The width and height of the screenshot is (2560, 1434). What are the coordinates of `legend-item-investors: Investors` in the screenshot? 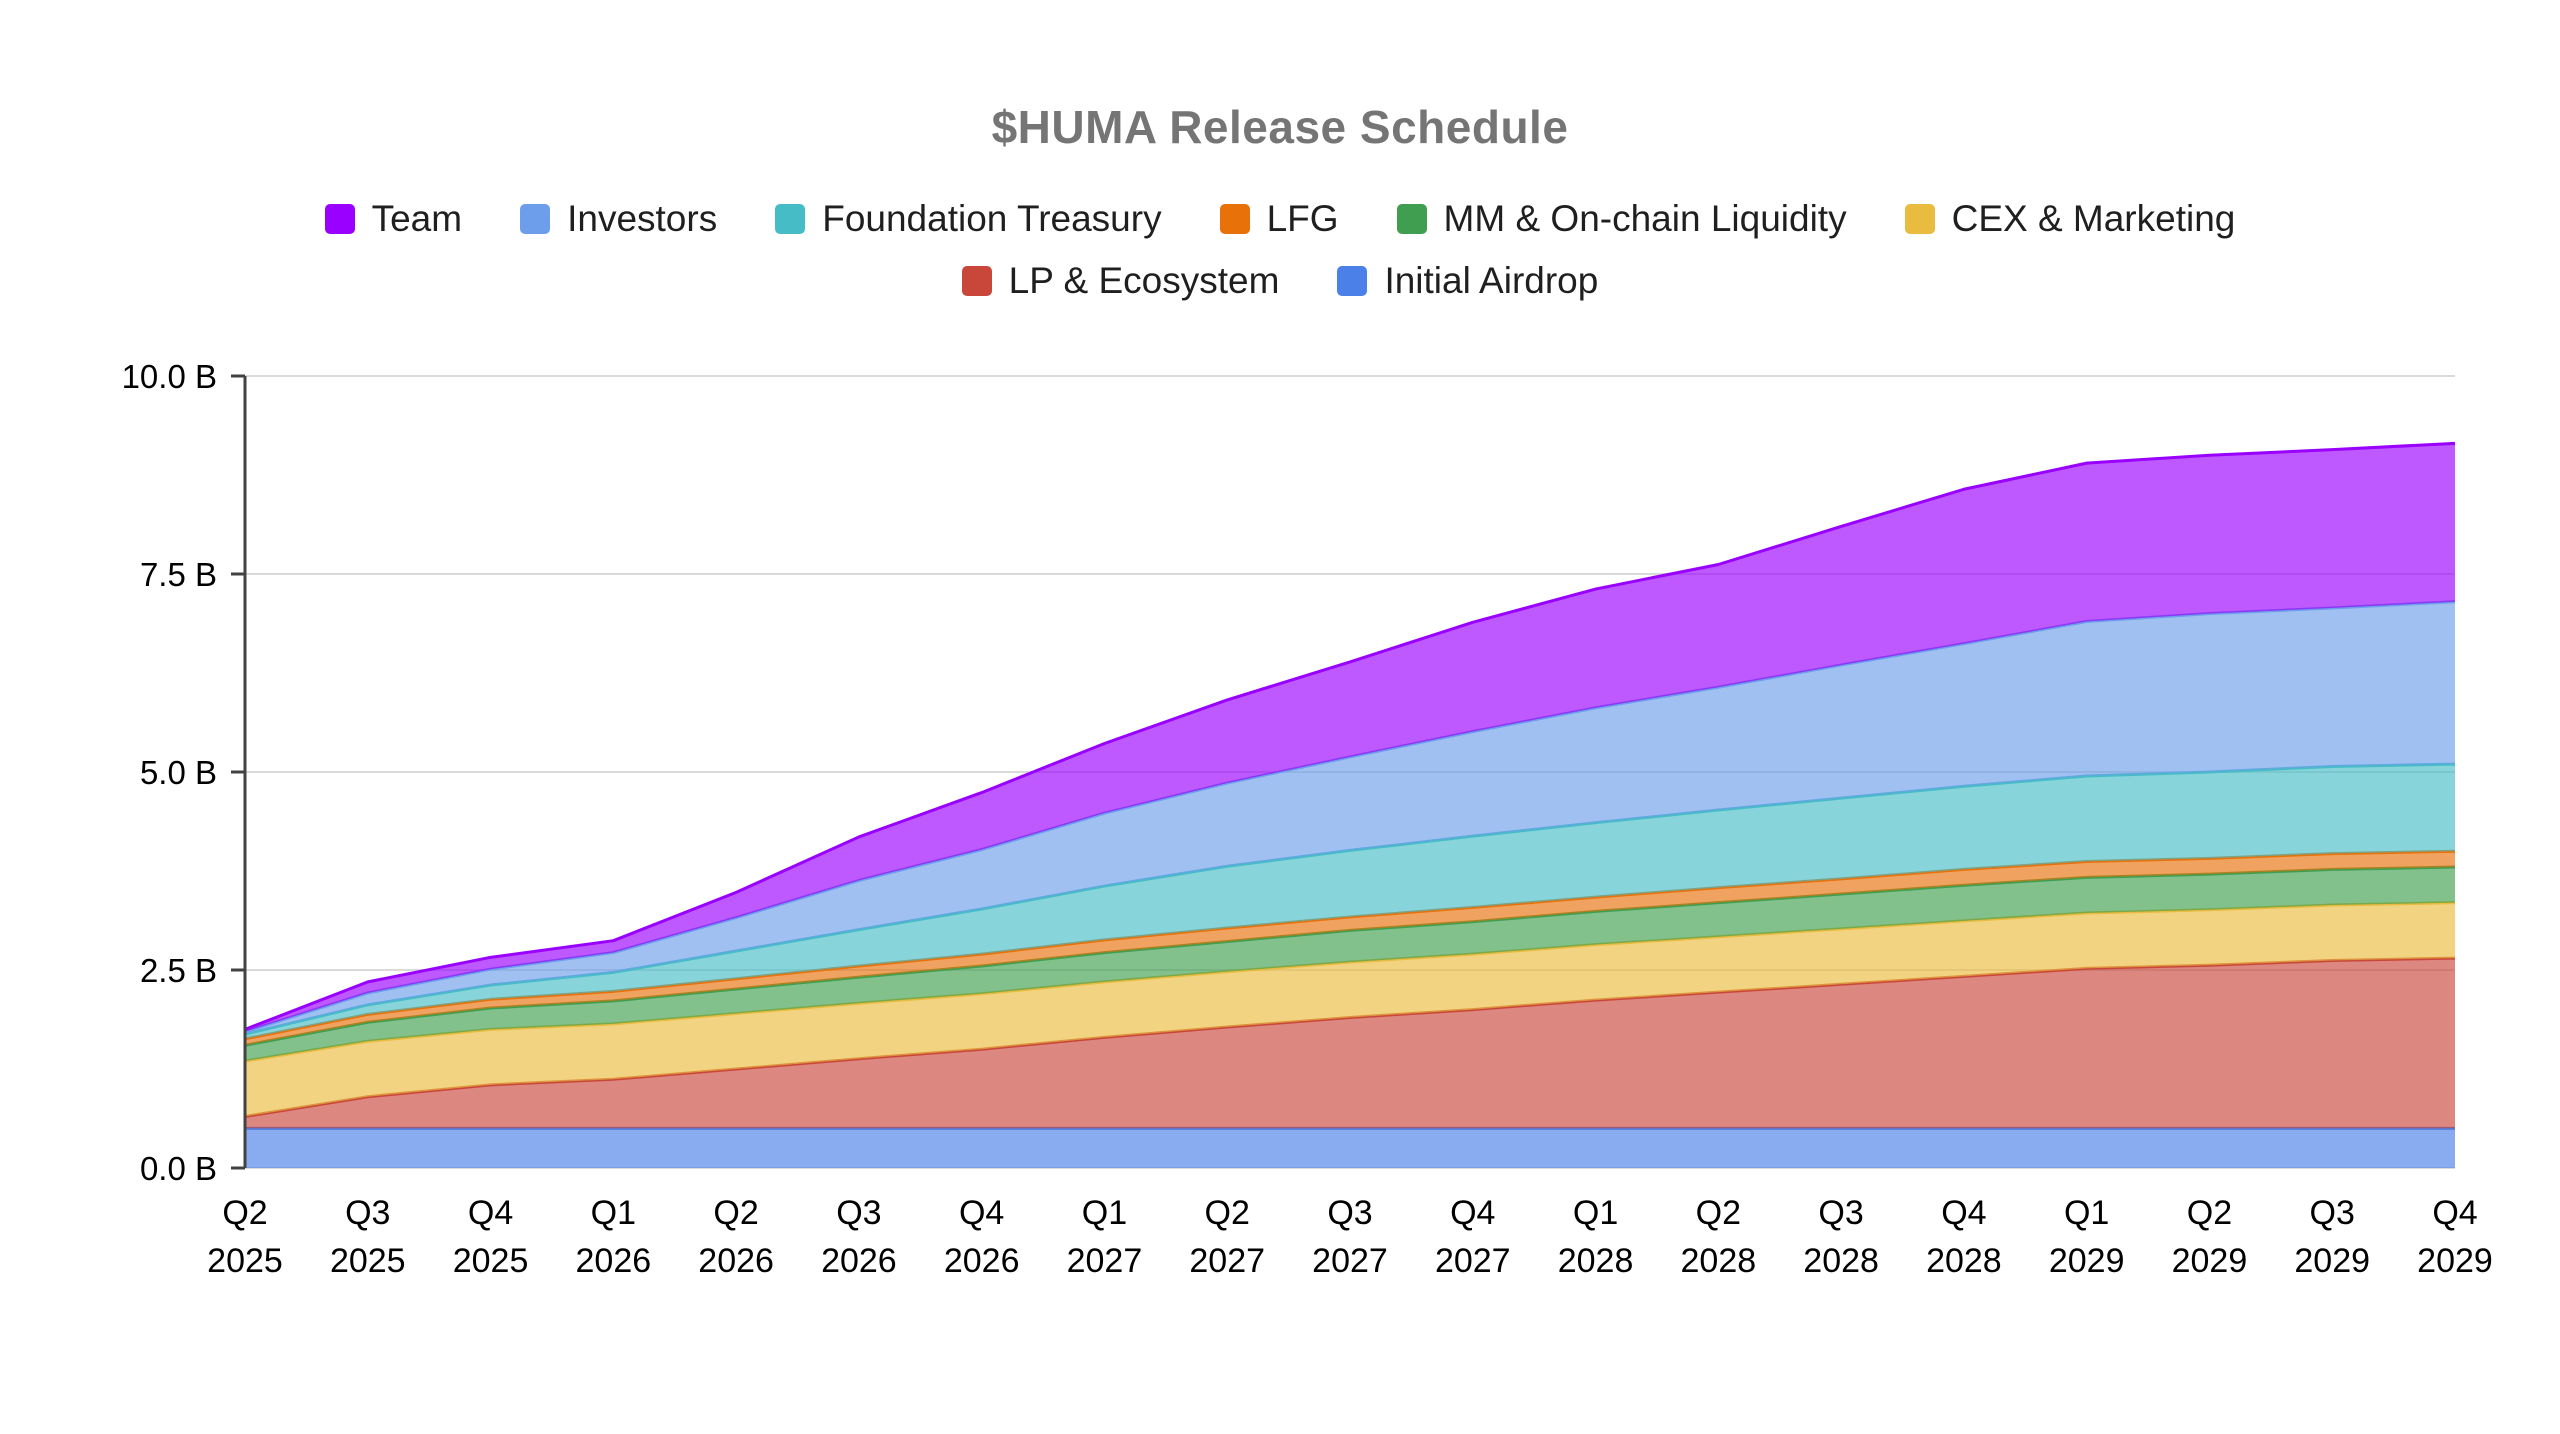 It's located at (618, 219).